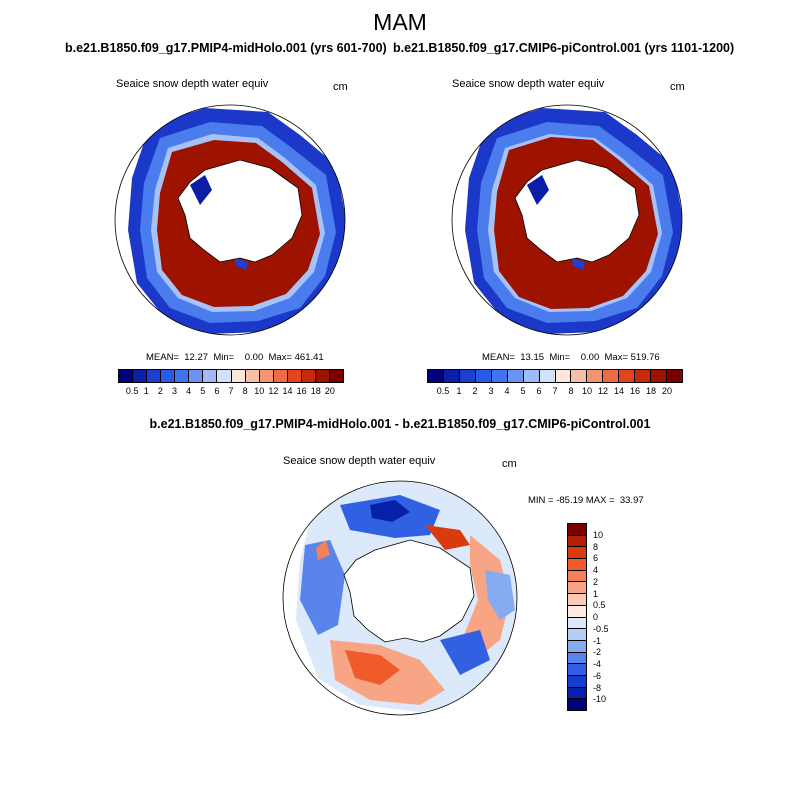 Image resolution: width=800 pixels, height=800 pixels. Describe the element at coordinates (619, 391) in the screenshot. I see `right-colorbar-tick-label: 14` at that location.